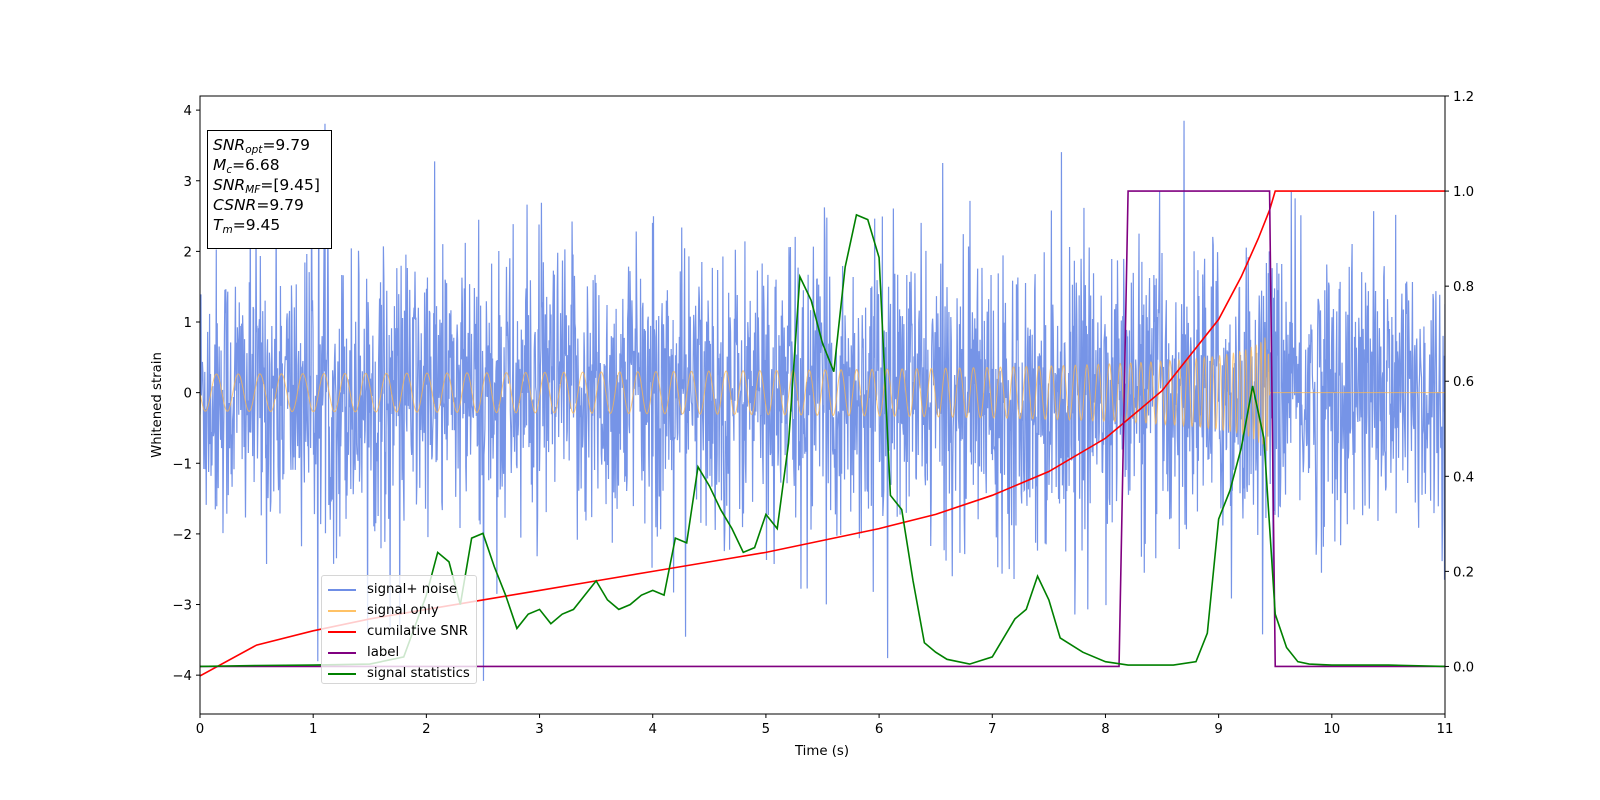 The height and width of the screenshot is (800, 1600). What do you see at coordinates (402, 589) in the screenshot?
I see `legend-item-signal-noise: signal+ noise` at bounding box center [402, 589].